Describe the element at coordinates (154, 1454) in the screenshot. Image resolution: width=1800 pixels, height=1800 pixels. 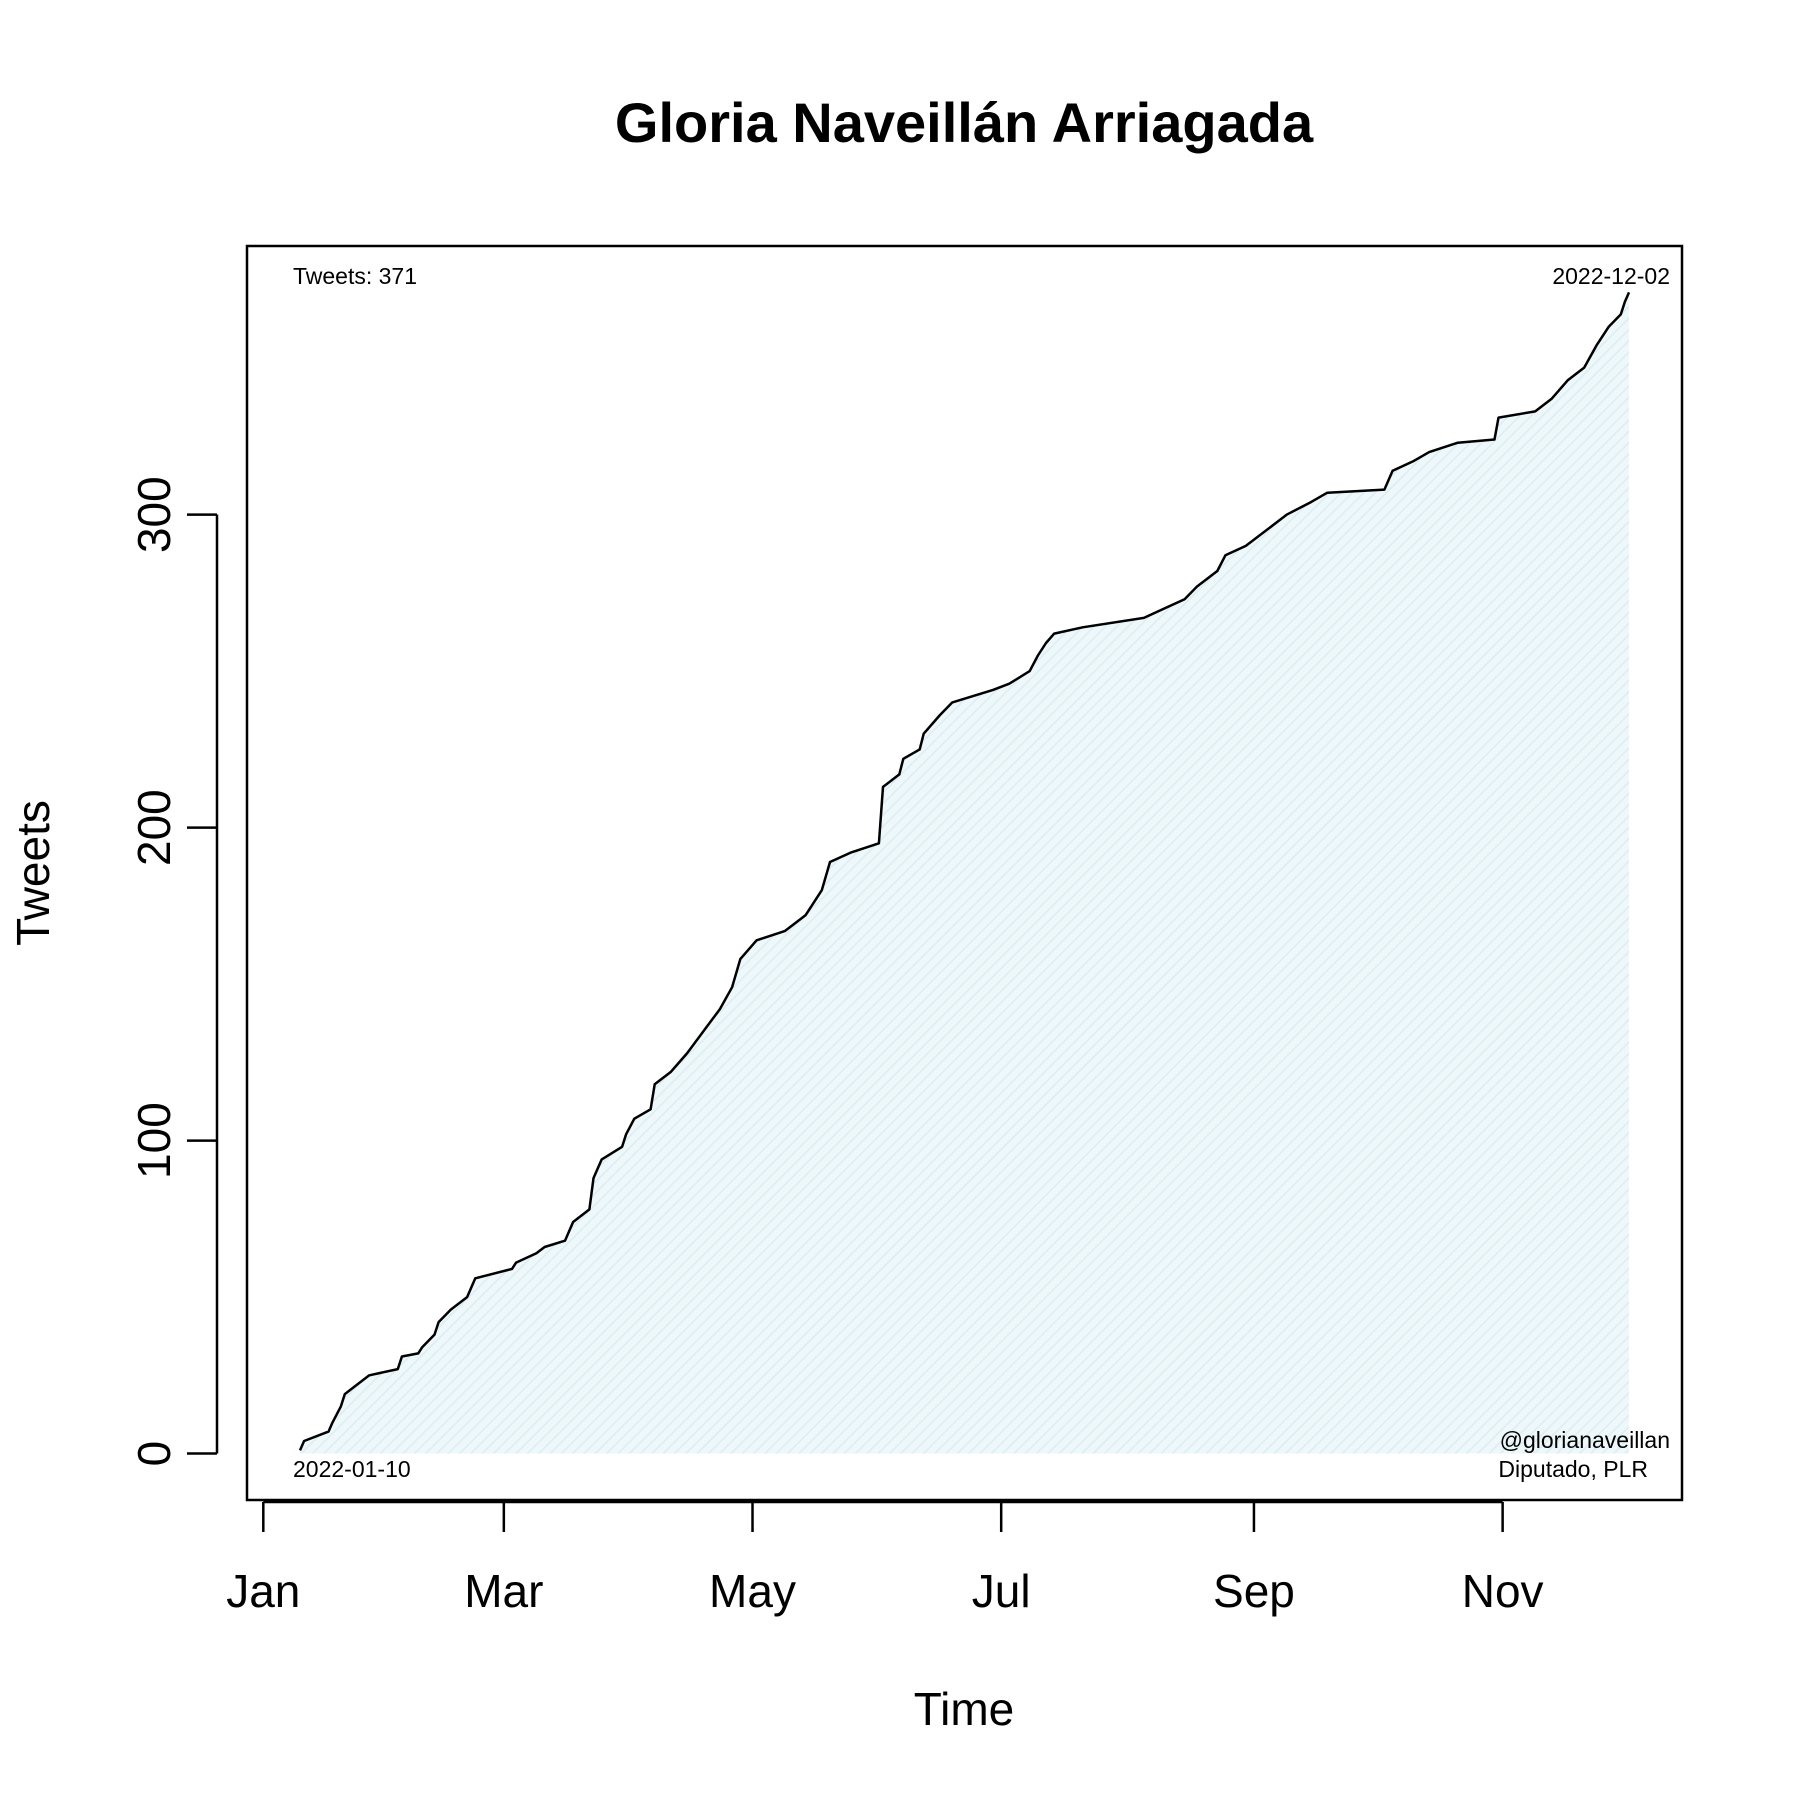
I see `y-tick-label: 0` at that location.